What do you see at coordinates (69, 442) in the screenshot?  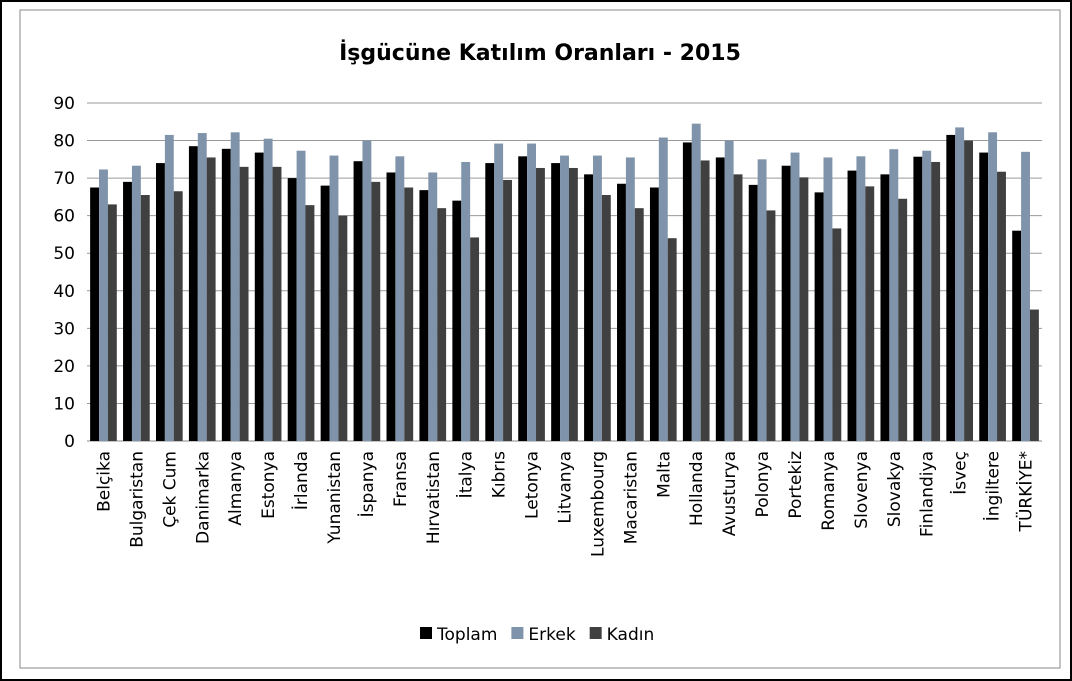 I see `y-tick-label: 0` at bounding box center [69, 442].